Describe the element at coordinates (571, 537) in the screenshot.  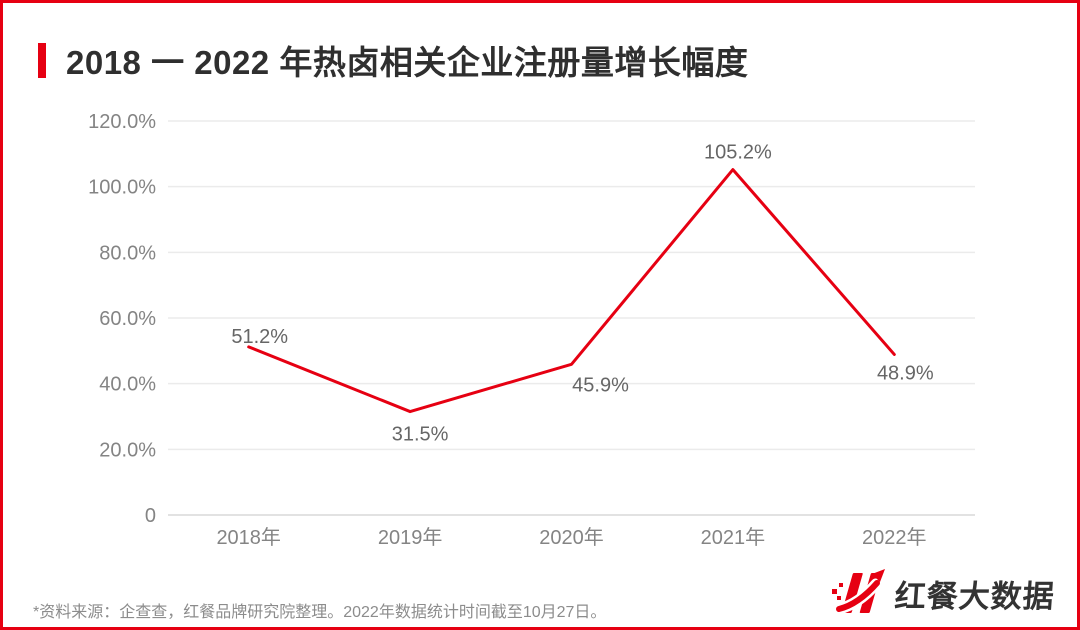
I see `x-axis-tick-label: 2020年` at that location.